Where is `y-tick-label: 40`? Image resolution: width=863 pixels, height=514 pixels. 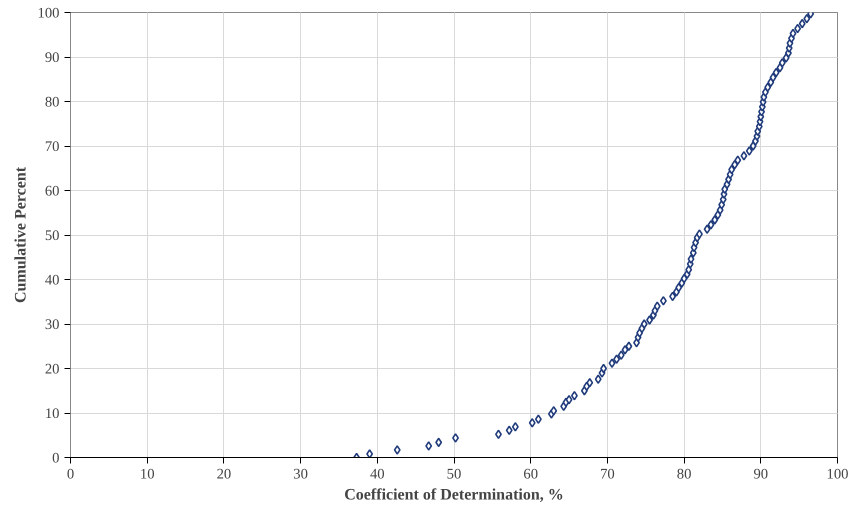
y-tick-label: 40 is located at coordinates (52, 280).